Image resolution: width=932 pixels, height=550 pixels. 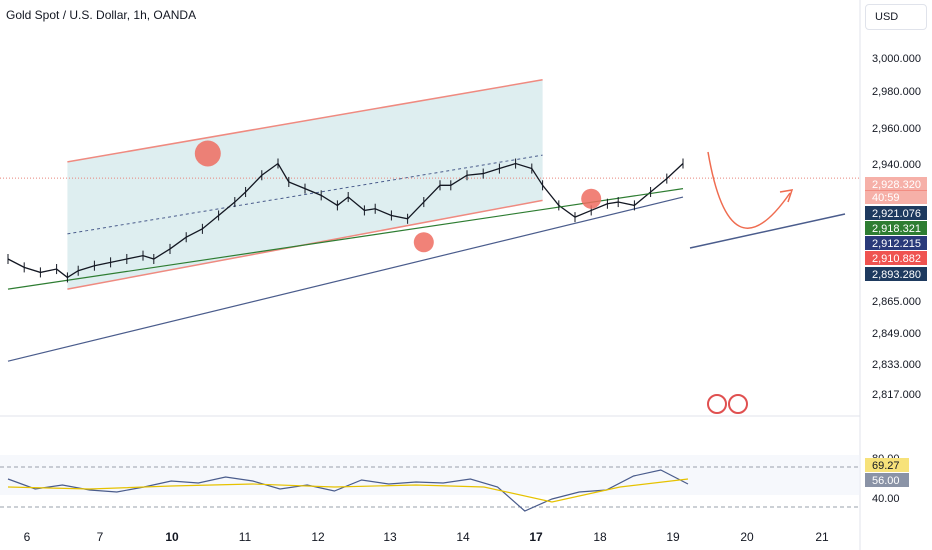 What do you see at coordinates (747, 537) in the screenshot?
I see `time-tick-label: 20` at bounding box center [747, 537].